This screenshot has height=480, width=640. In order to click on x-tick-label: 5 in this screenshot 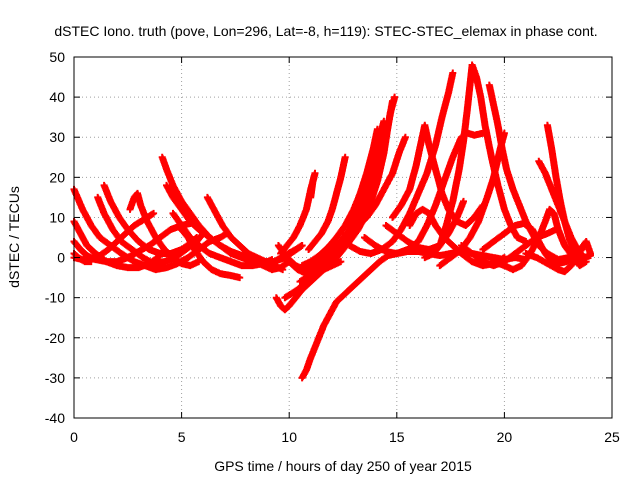, I will do `click(182, 437)`.